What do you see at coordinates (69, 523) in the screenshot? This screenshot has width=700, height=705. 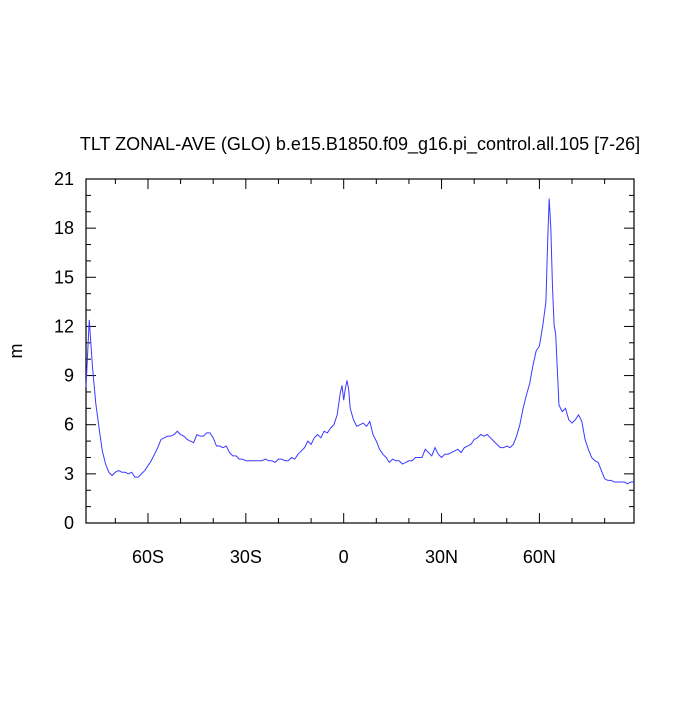 I see `y-tick-label: 0` at bounding box center [69, 523].